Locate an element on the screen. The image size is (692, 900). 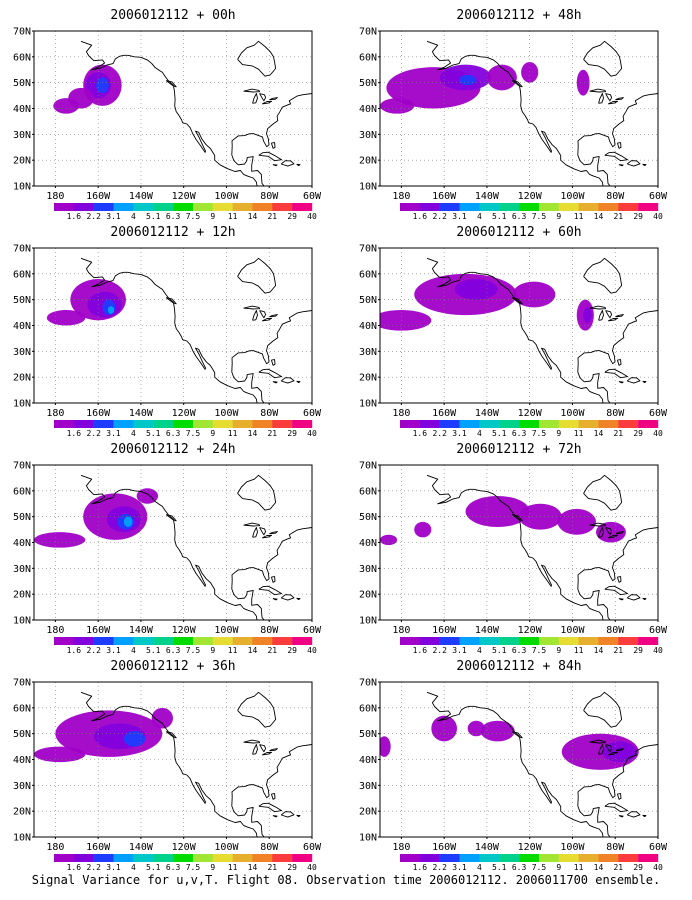
panel-title: 2006012112 + 60h is located at coordinates (518, 232).